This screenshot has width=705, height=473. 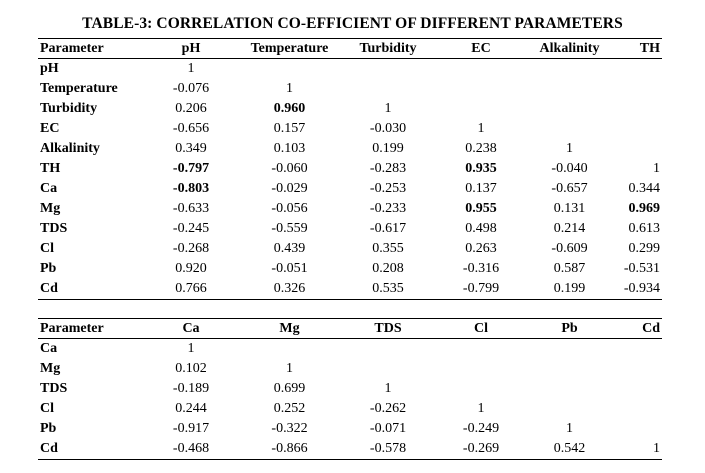 I want to click on table-cell: -0.056, so click(x=289, y=208).